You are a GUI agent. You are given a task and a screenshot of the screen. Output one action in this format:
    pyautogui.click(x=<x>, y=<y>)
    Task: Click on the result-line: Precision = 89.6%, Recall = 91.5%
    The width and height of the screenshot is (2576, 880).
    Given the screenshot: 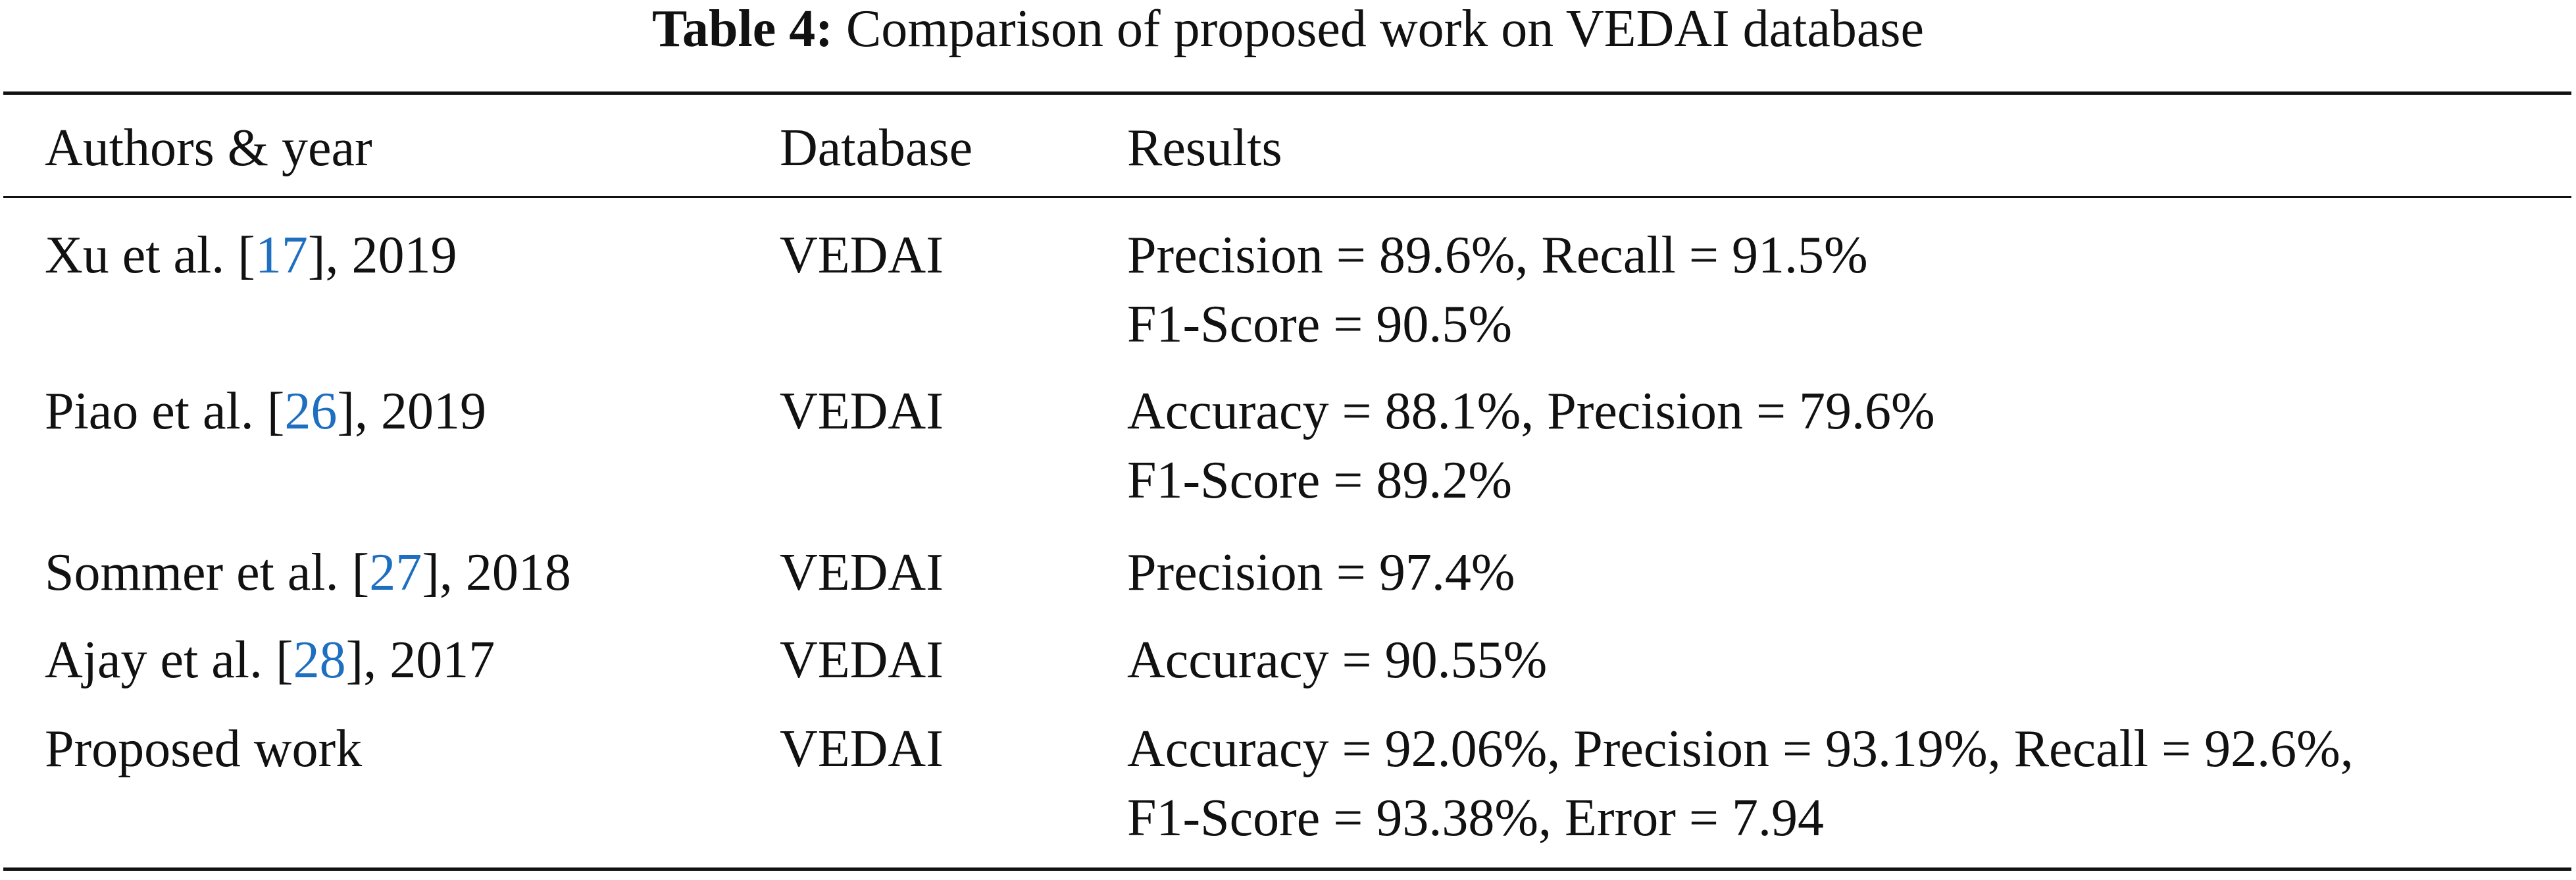 What is the action you would take?
    pyautogui.click(x=1497, y=255)
    